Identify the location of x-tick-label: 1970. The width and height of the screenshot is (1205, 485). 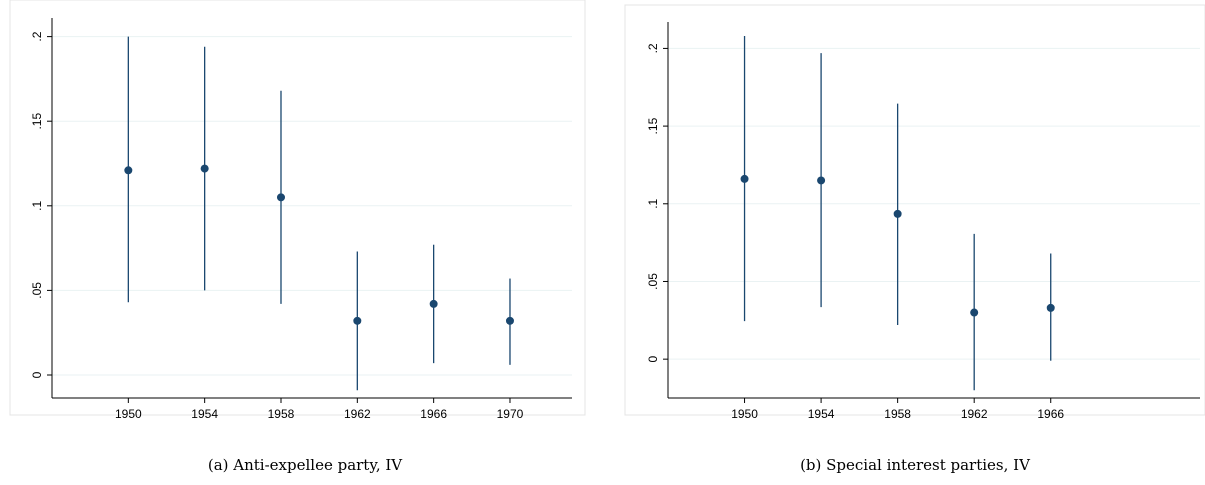
(510, 414).